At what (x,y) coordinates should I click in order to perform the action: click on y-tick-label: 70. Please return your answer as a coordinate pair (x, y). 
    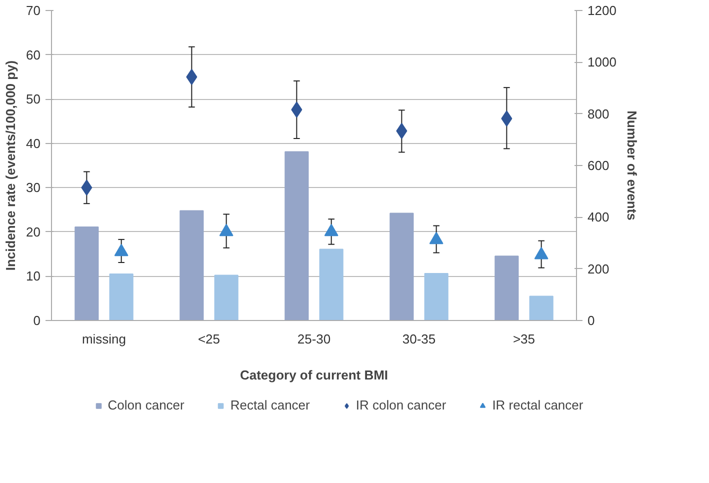
    Looking at the image, I should click on (33, 10).